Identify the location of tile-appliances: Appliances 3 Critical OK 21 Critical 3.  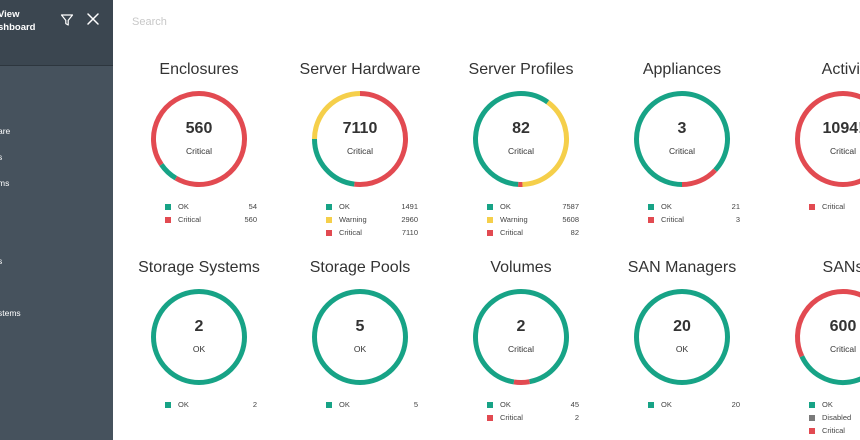
(682, 156).